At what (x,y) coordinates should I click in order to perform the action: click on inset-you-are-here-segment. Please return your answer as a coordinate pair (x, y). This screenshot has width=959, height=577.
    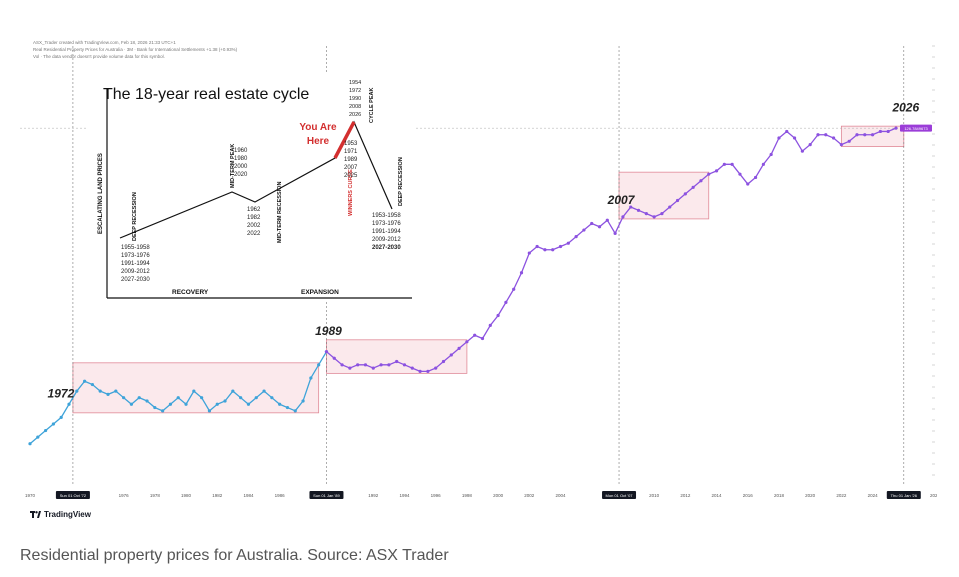
    Looking at the image, I should click on (344, 140).